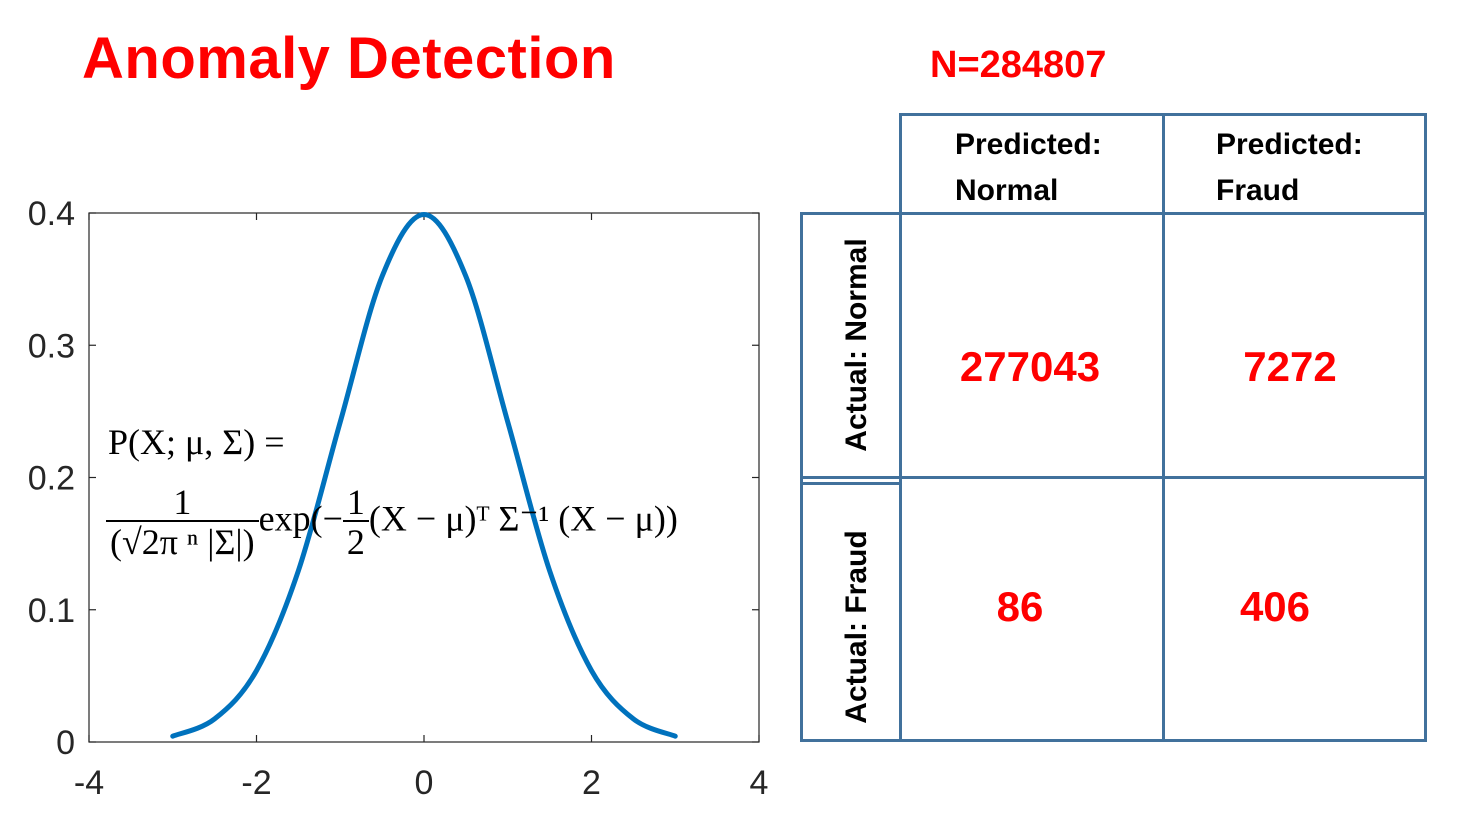 This screenshot has width=1465, height=816. What do you see at coordinates (51, 479) in the screenshot?
I see `y-tick-label: 0.2` at bounding box center [51, 479].